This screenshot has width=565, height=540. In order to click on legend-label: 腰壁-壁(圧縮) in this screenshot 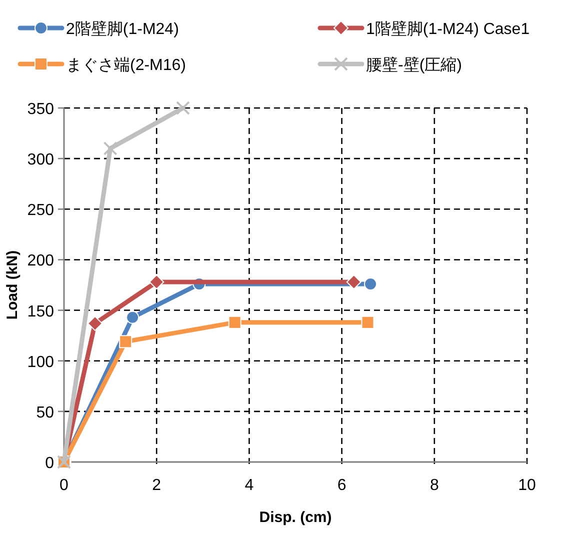, I will do `click(414, 65)`.